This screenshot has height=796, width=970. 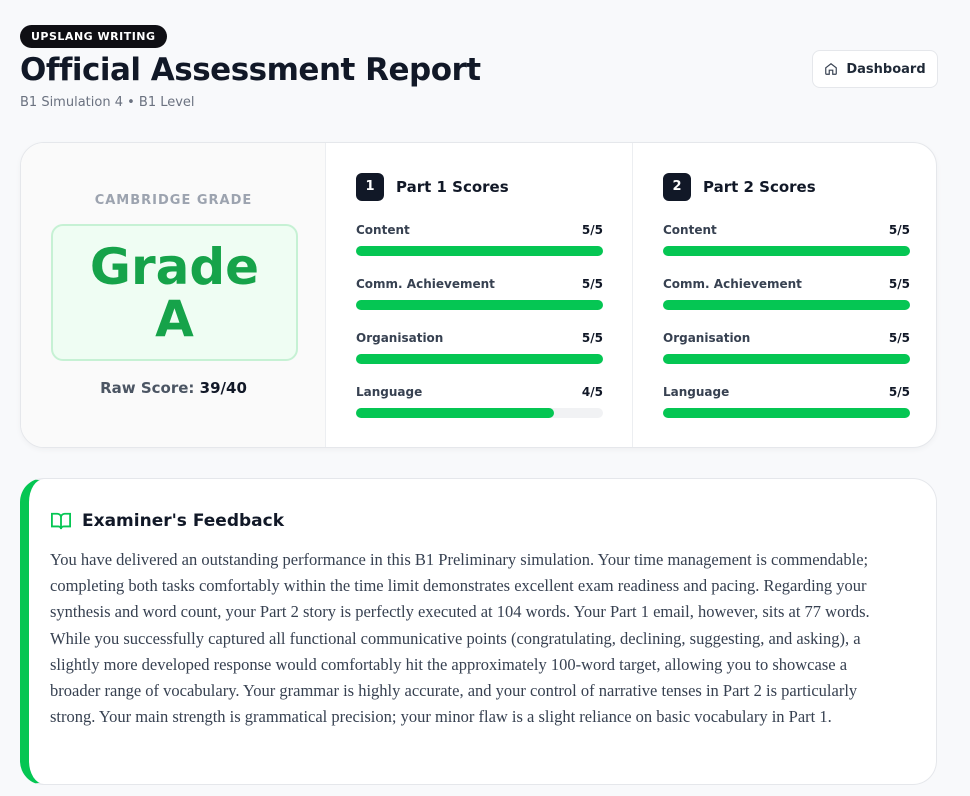 I want to click on brand-badge: UPSLANG WRITING, so click(x=93, y=36).